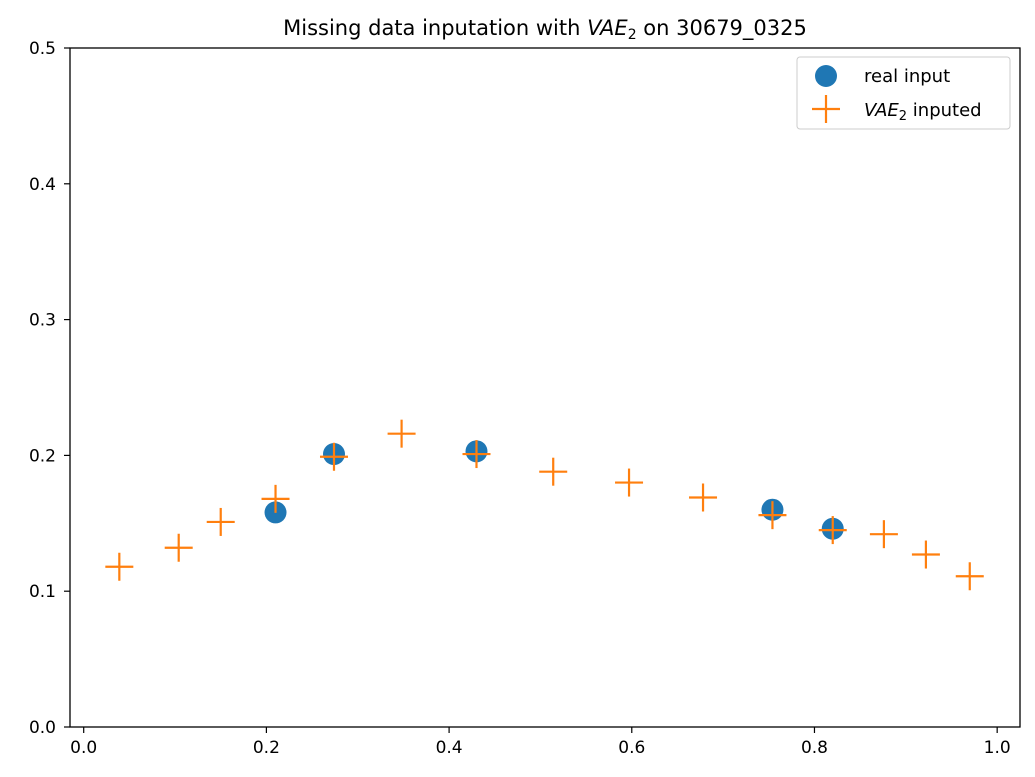 The image size is (1035, 777). I want to click on legend: real input VAE2 inputed, so click(903, 93).